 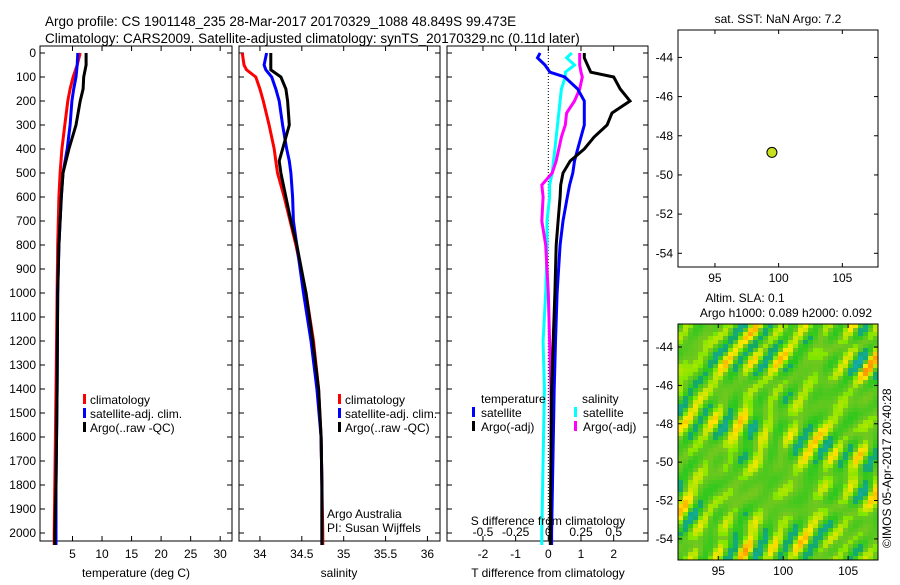 What do you see at coordinates (581, 532) in the screenshot?
I see `s-tick-label: 0.25` at bounding box center [581, 532].